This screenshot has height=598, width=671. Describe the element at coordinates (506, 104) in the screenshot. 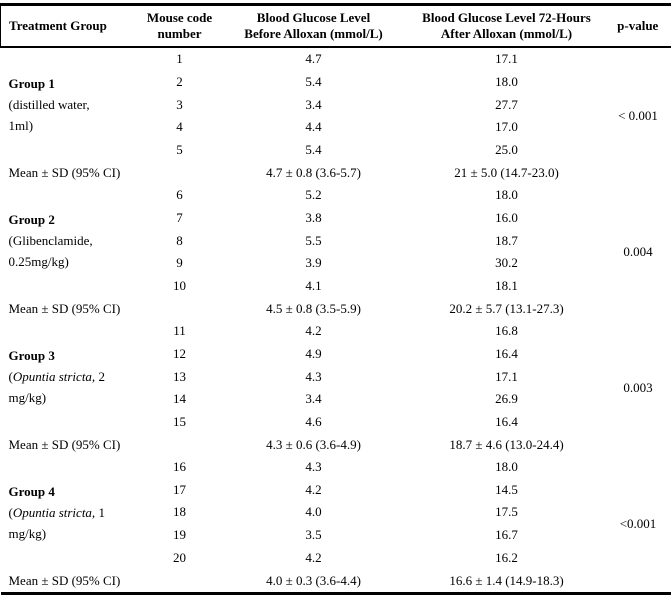

I see `after-value-cell: 27.7` at that location.